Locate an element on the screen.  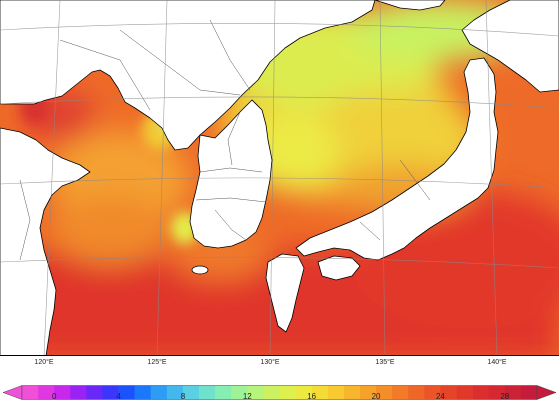
colorbar-tick-label: 28 is located at coordinates (505, 396).